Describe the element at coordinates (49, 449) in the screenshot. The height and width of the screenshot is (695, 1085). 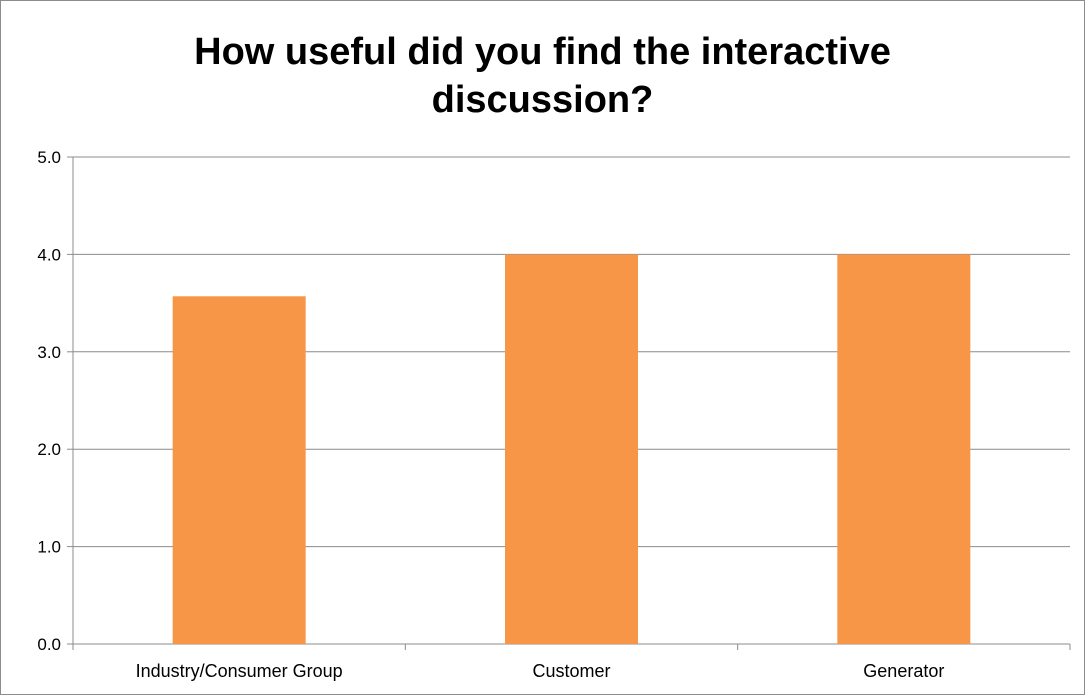
I see `y-tick-label-2: 2.0` at that location.